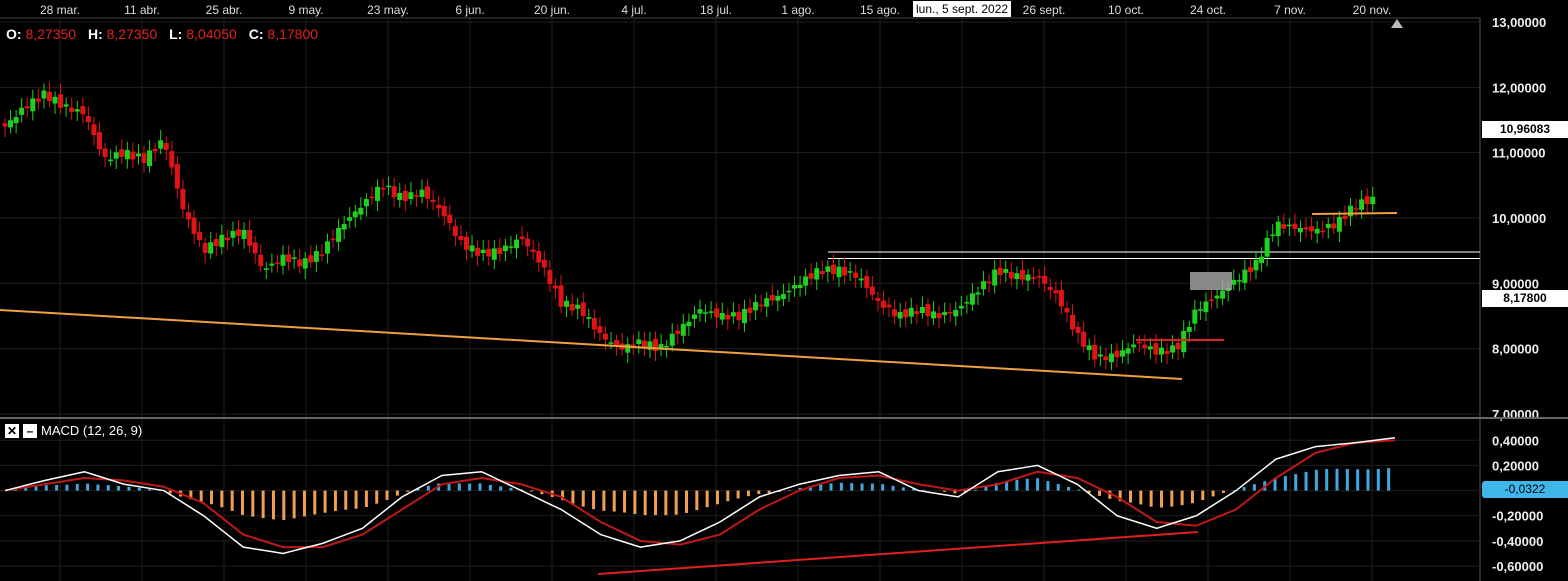 This screenshot has width=1568, height=581. What do you see at coordinates (469, 10) in the screenshot?
I see `x-tick-label: 6 jun.` at bounding box center [469, 10].